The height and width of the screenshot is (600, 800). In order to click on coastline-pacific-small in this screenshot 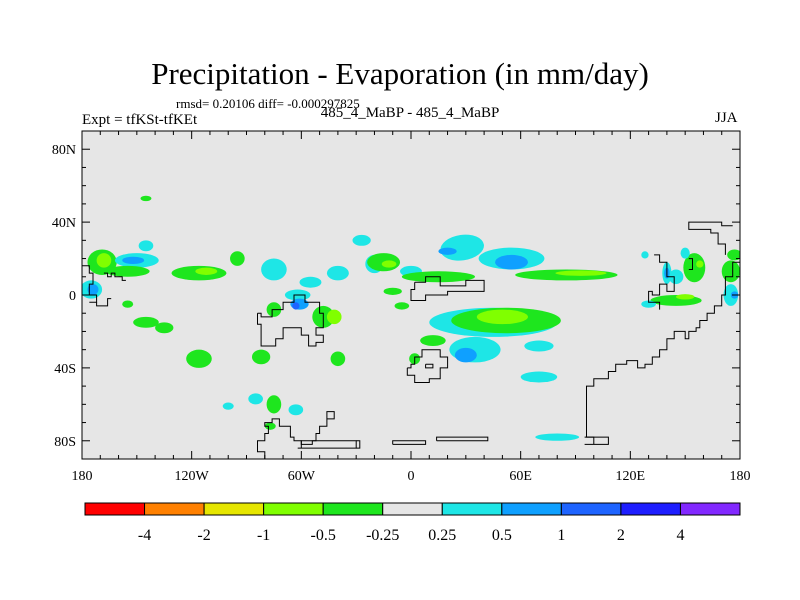, I will do `click(661, 282)`.